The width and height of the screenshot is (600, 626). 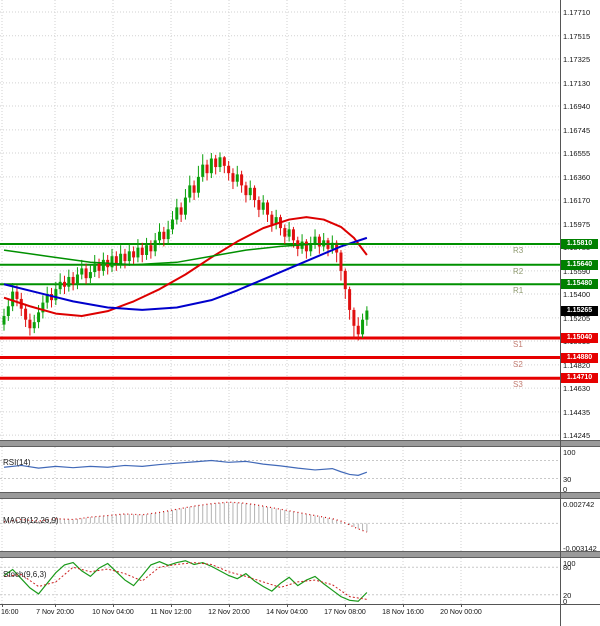 What do you see at coordinates (579, 284) in the screenshot?
I see `price-level-label: 1.15480` at bounding box center [579, 284].